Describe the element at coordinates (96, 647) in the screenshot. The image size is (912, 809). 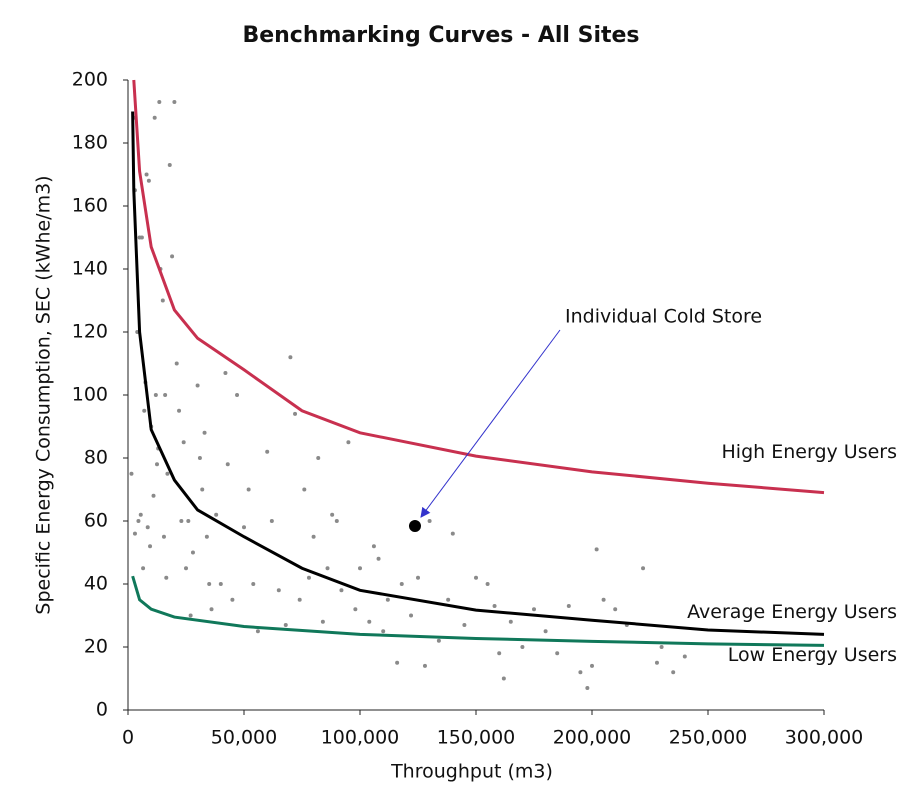
I see `y-tick-label: 20` at that location.